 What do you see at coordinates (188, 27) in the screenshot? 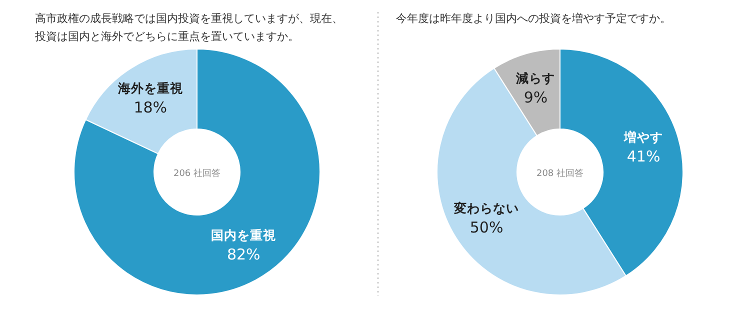
I see `chart-title: 高市政権の成長戦略では国内投資を重視していますが、現在、投資は国内と海外でどちらに重点を置いていますか。` at bounding box center [188, 27].